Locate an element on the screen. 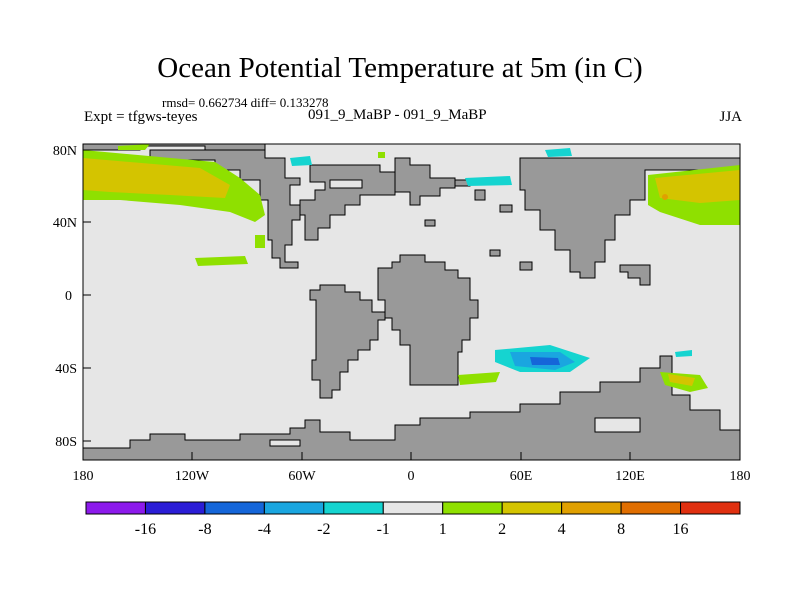 This screenshot has width=800, height=600. lat-tick-label: 40N is located at coordinates (65, 223).